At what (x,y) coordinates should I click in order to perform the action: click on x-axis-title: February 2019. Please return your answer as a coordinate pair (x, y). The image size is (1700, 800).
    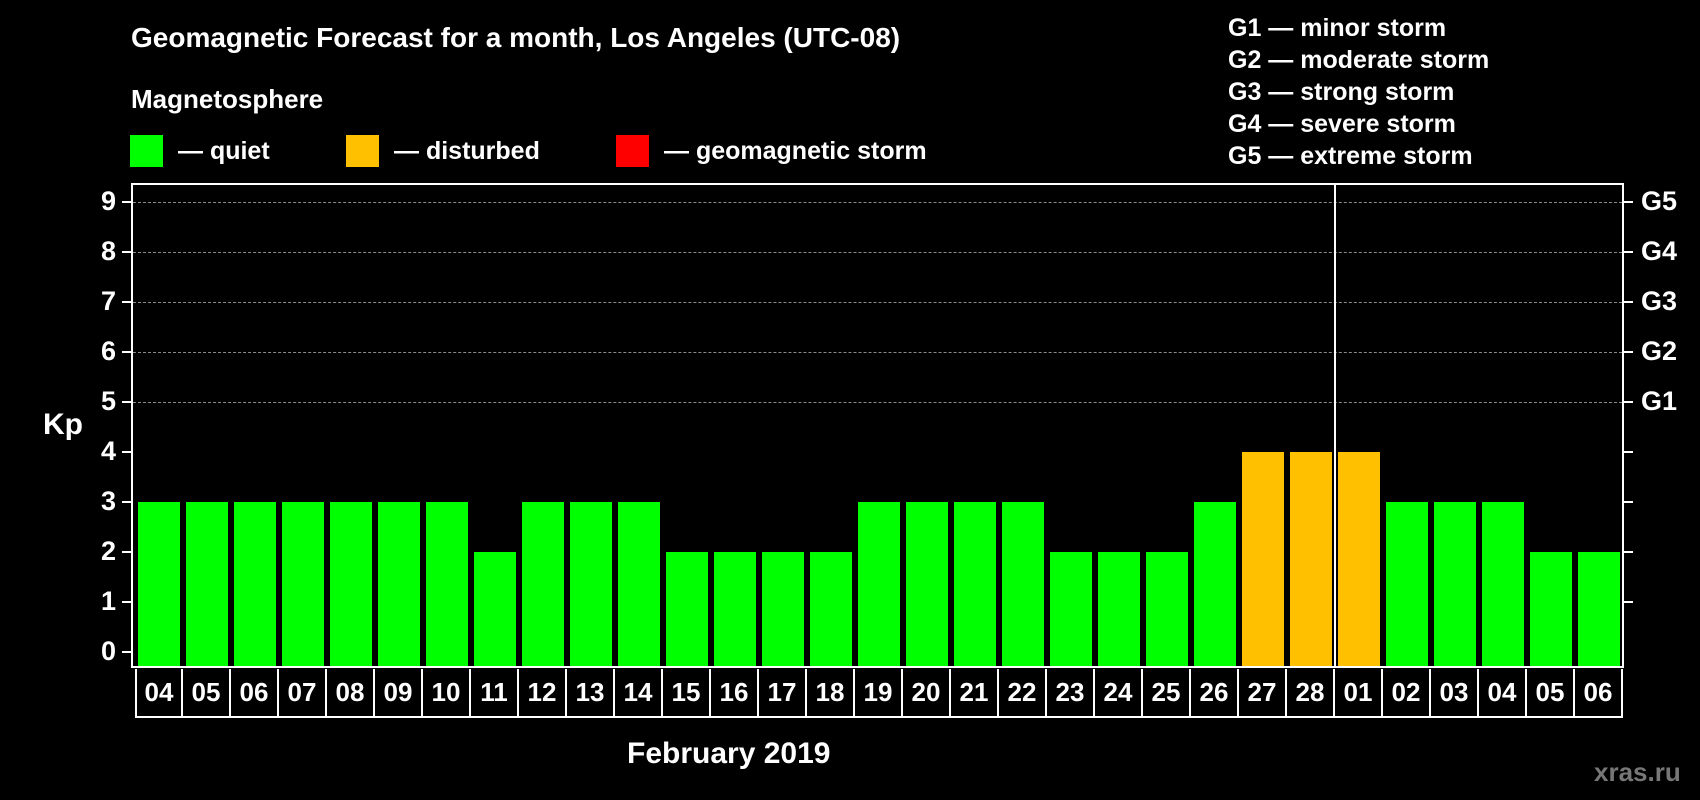
    Looking at the image, I should click on (729, 753).